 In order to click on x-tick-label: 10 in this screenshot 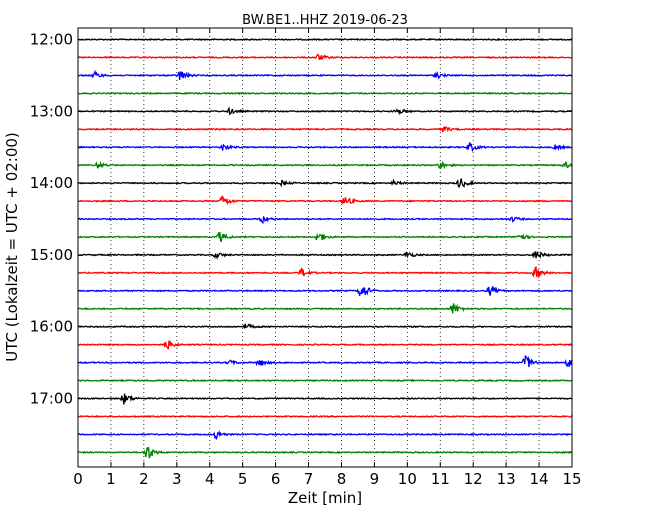, I will do `click(407, 479)`.